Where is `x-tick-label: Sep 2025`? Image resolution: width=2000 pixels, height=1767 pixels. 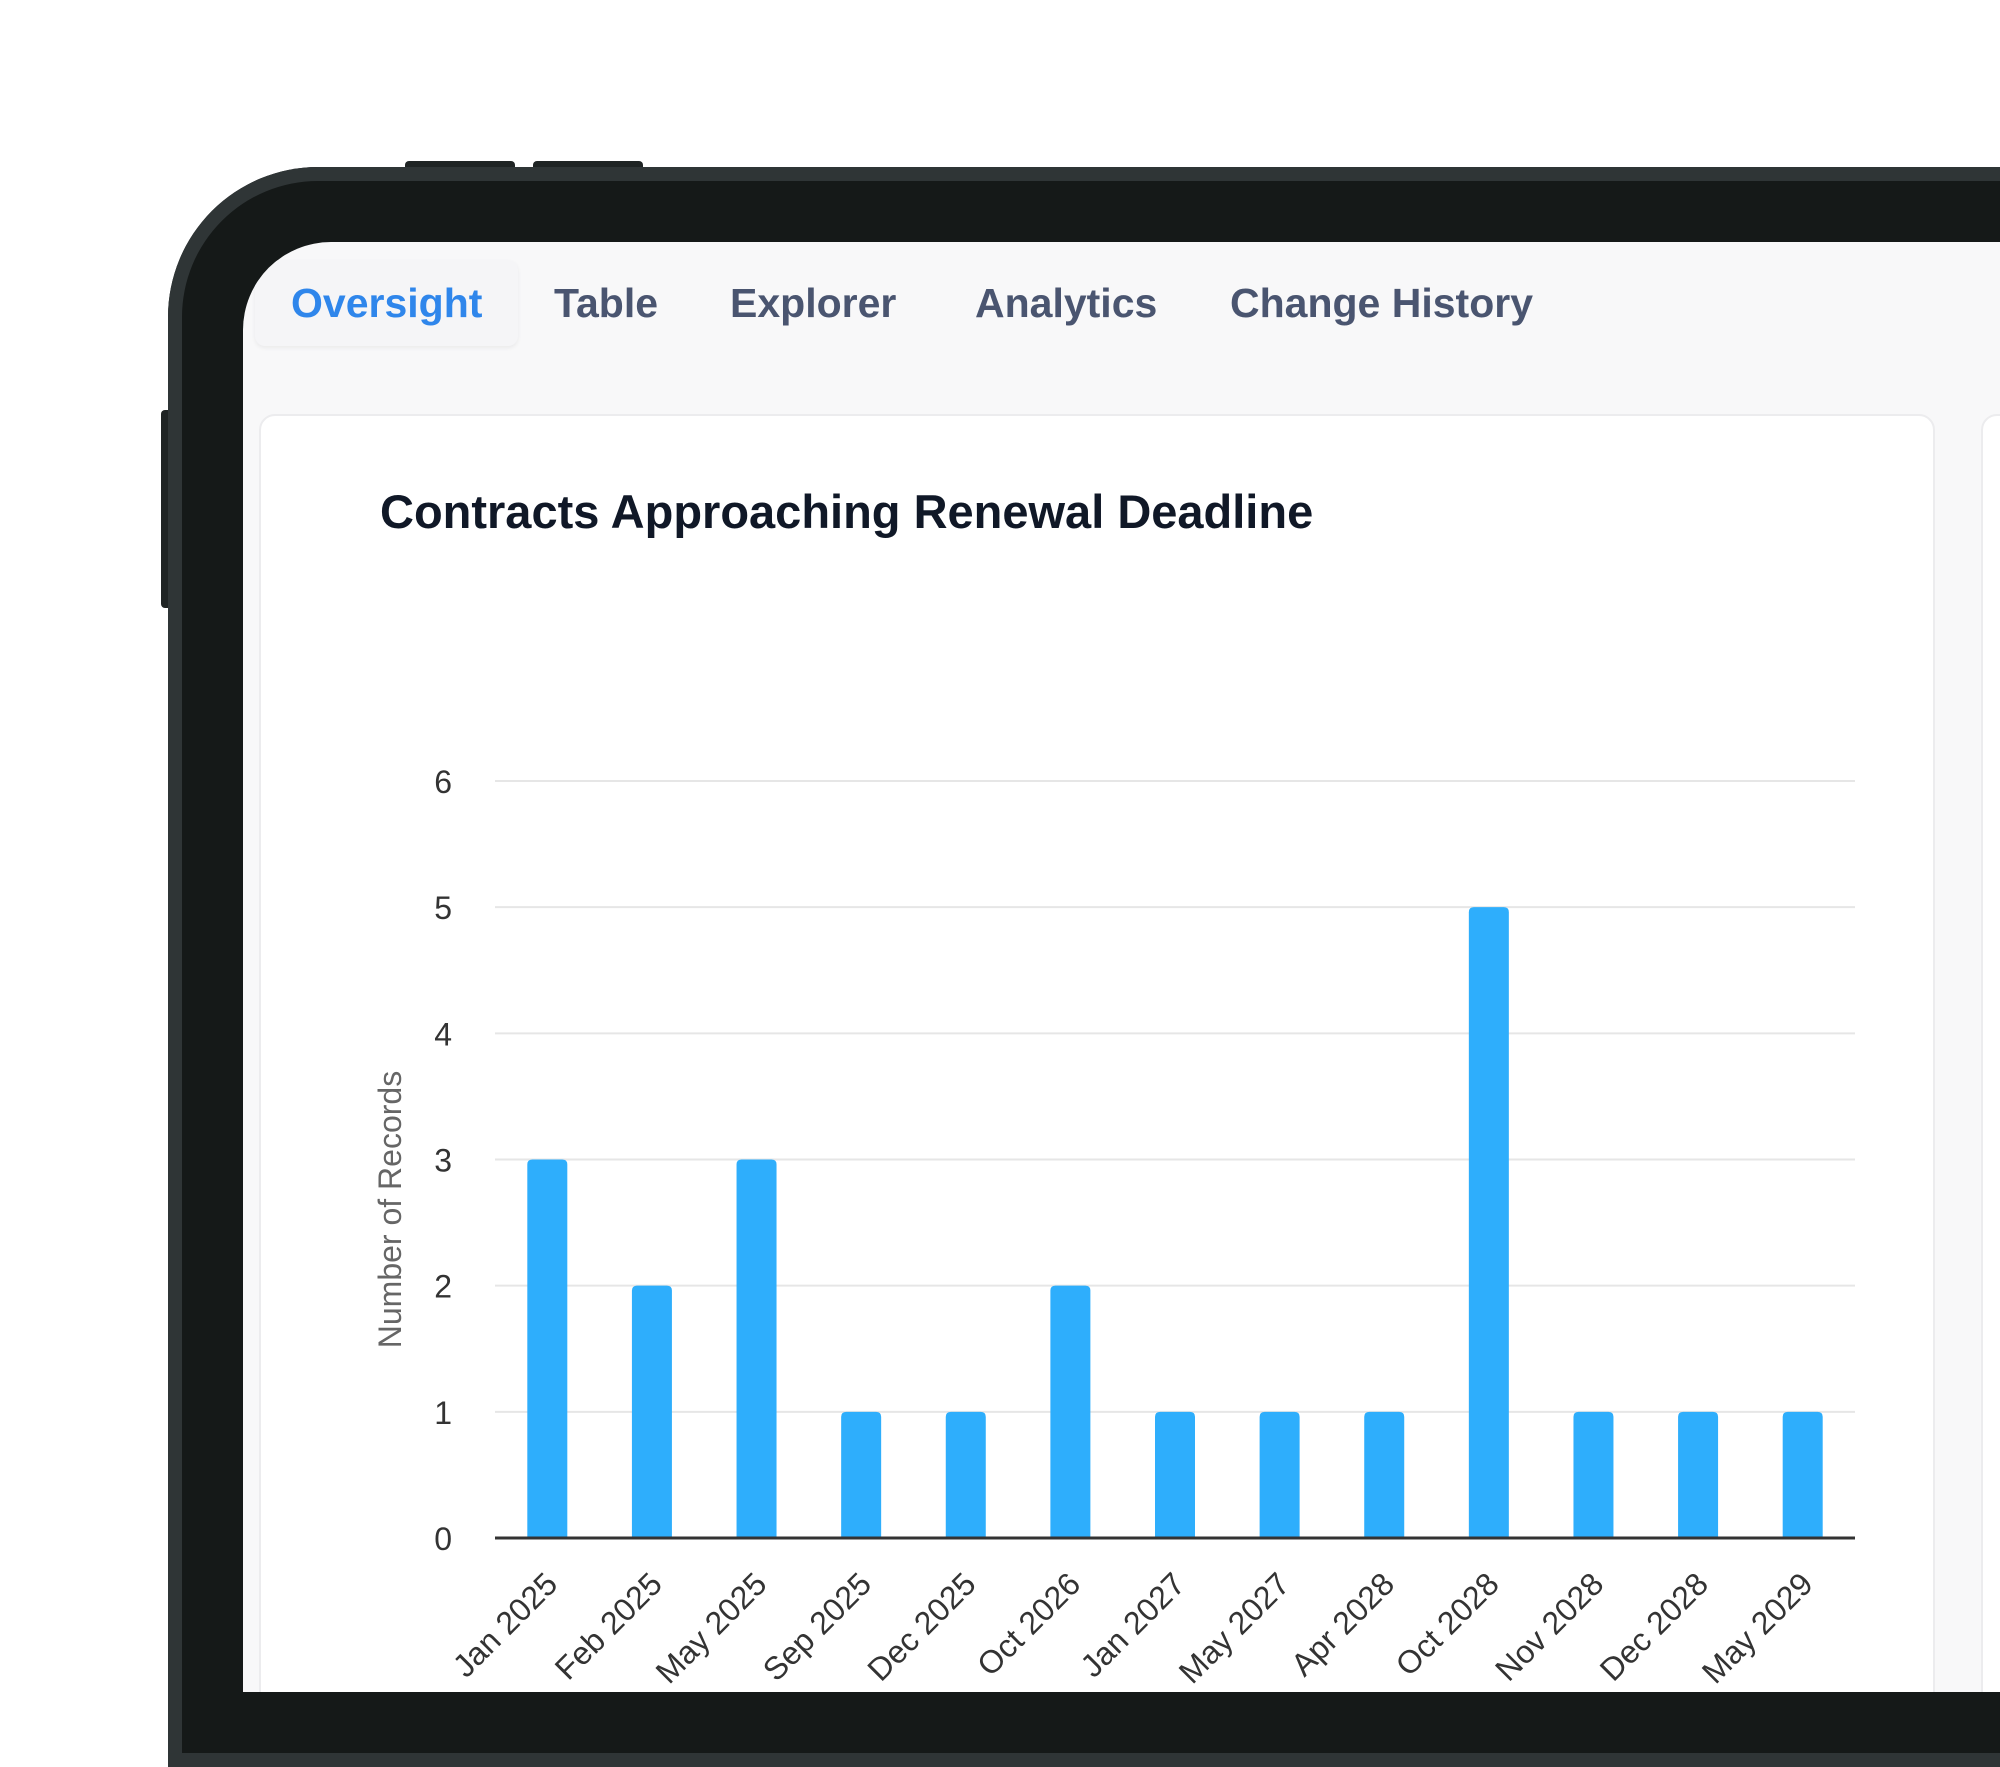 x-tick-label: Sep 2025 is located at coordinates (817, 1626).